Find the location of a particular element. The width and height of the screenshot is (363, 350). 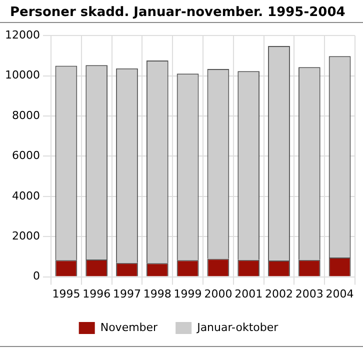

legend-label: Januar-oktober is located at coordinates (237, 327).